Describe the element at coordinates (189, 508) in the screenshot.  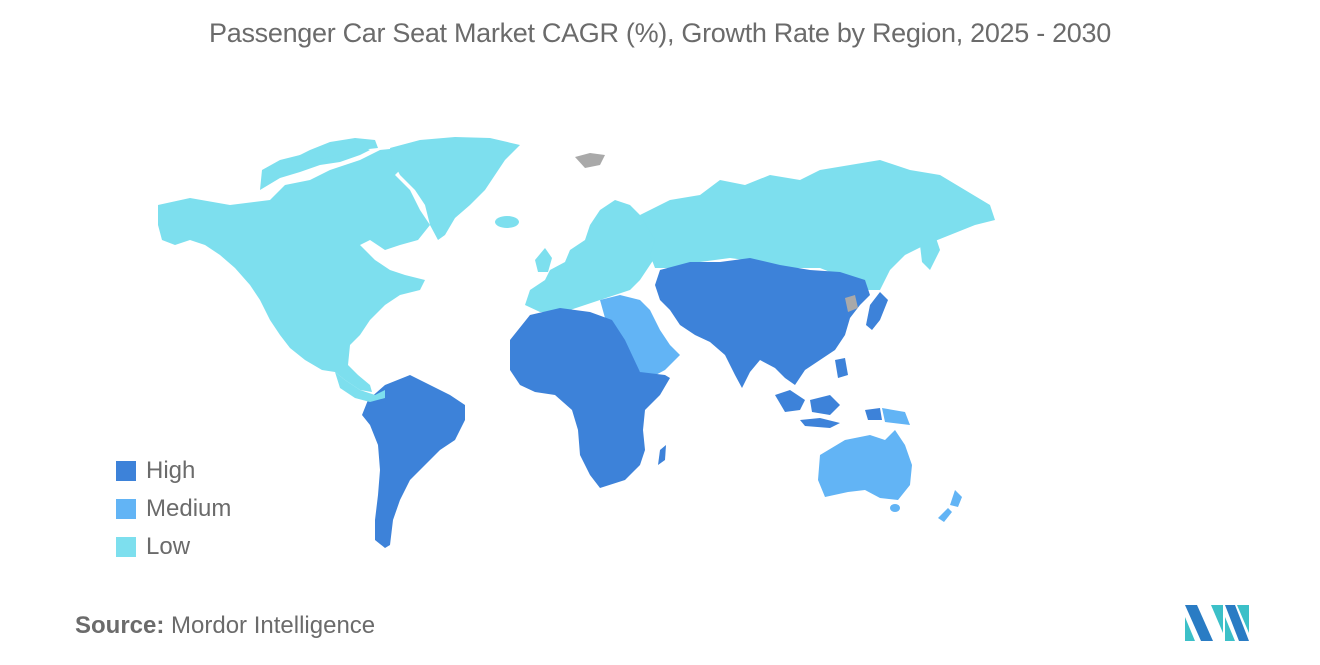
I see `legend-label: Medium` at that location.